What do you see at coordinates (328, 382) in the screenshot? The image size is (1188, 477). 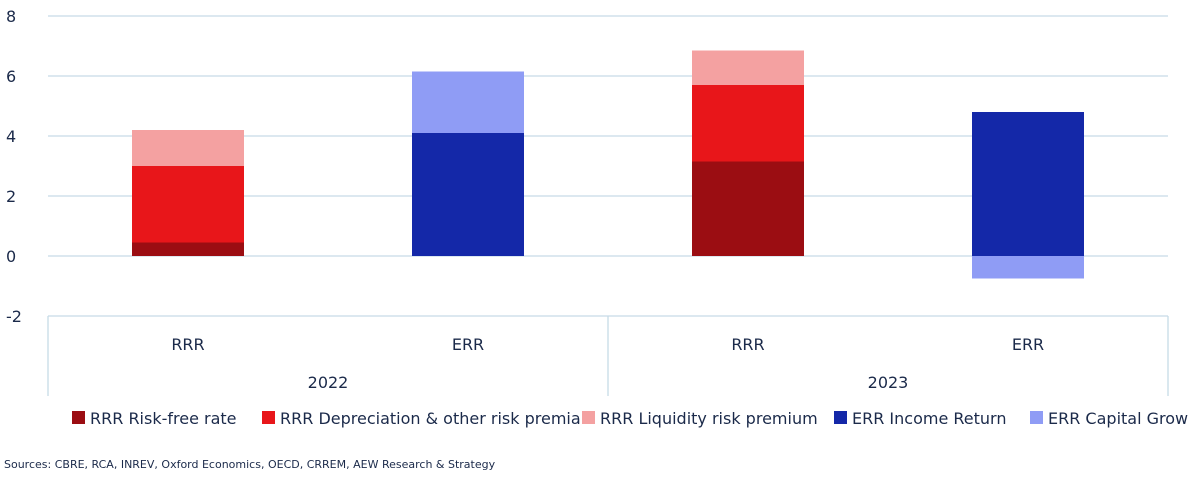 I see `x-group-label: 2022` at bounding box center [328, 382].